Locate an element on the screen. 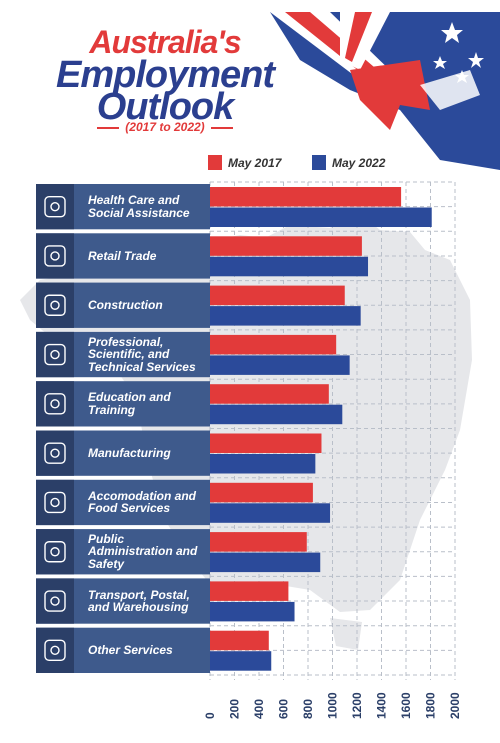 This screenshot has width=500, height=743. shopping-bag-icon is located at coordinates (55, 256).